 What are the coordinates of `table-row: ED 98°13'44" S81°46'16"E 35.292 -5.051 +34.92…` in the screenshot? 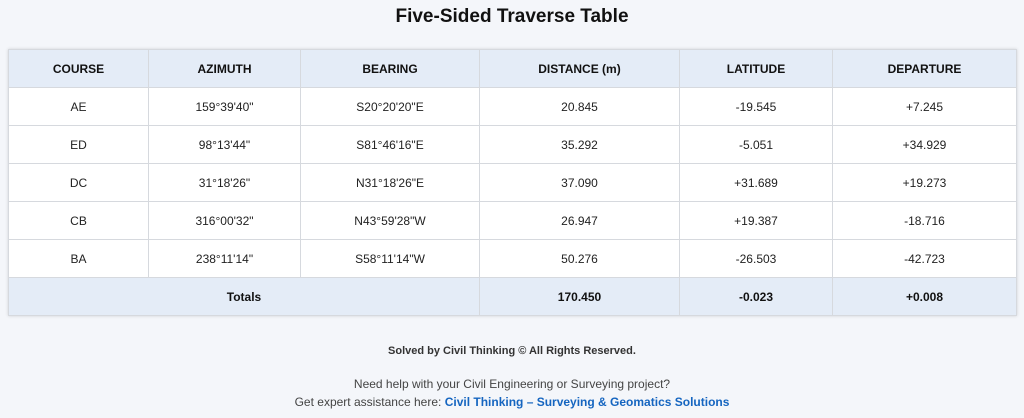 It's located at (512, 144).